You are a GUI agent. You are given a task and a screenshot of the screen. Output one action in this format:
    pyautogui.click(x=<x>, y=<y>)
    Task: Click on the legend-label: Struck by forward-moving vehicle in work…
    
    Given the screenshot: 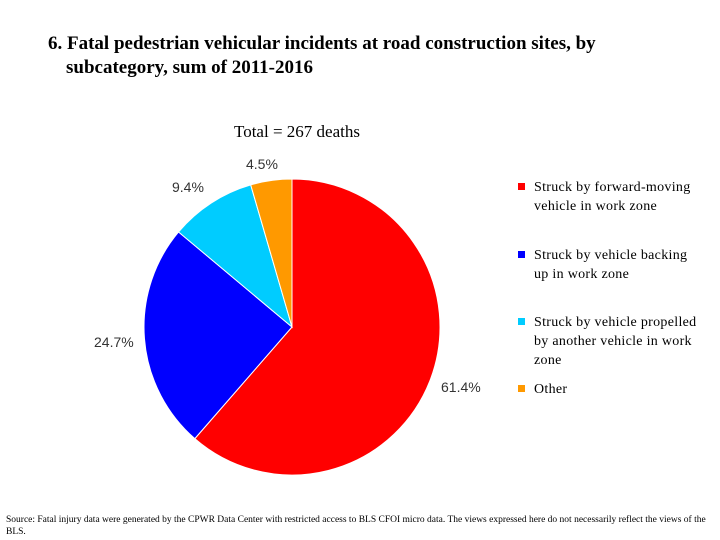 What is the action you would take?
    pyautogui.click(x=612, y=197)
    